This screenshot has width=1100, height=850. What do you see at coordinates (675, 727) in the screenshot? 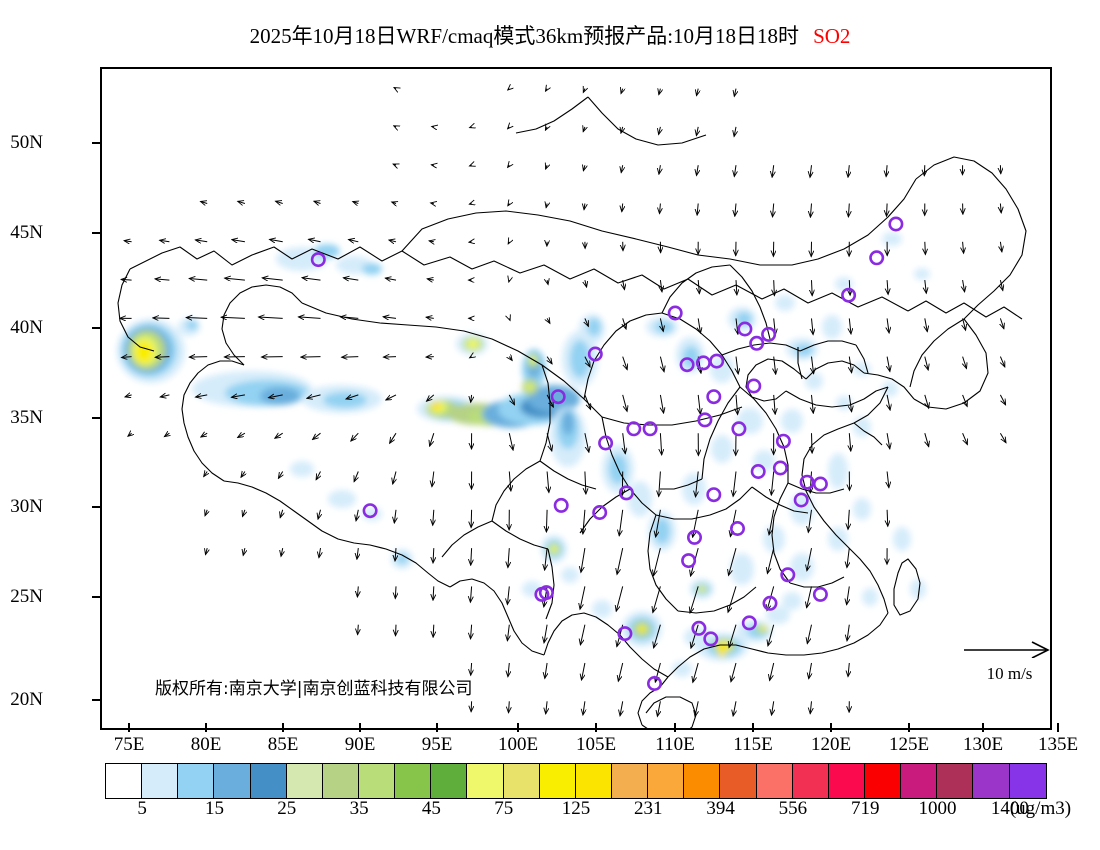
I see `x-tick-mark` at bounding box center [675, 727].